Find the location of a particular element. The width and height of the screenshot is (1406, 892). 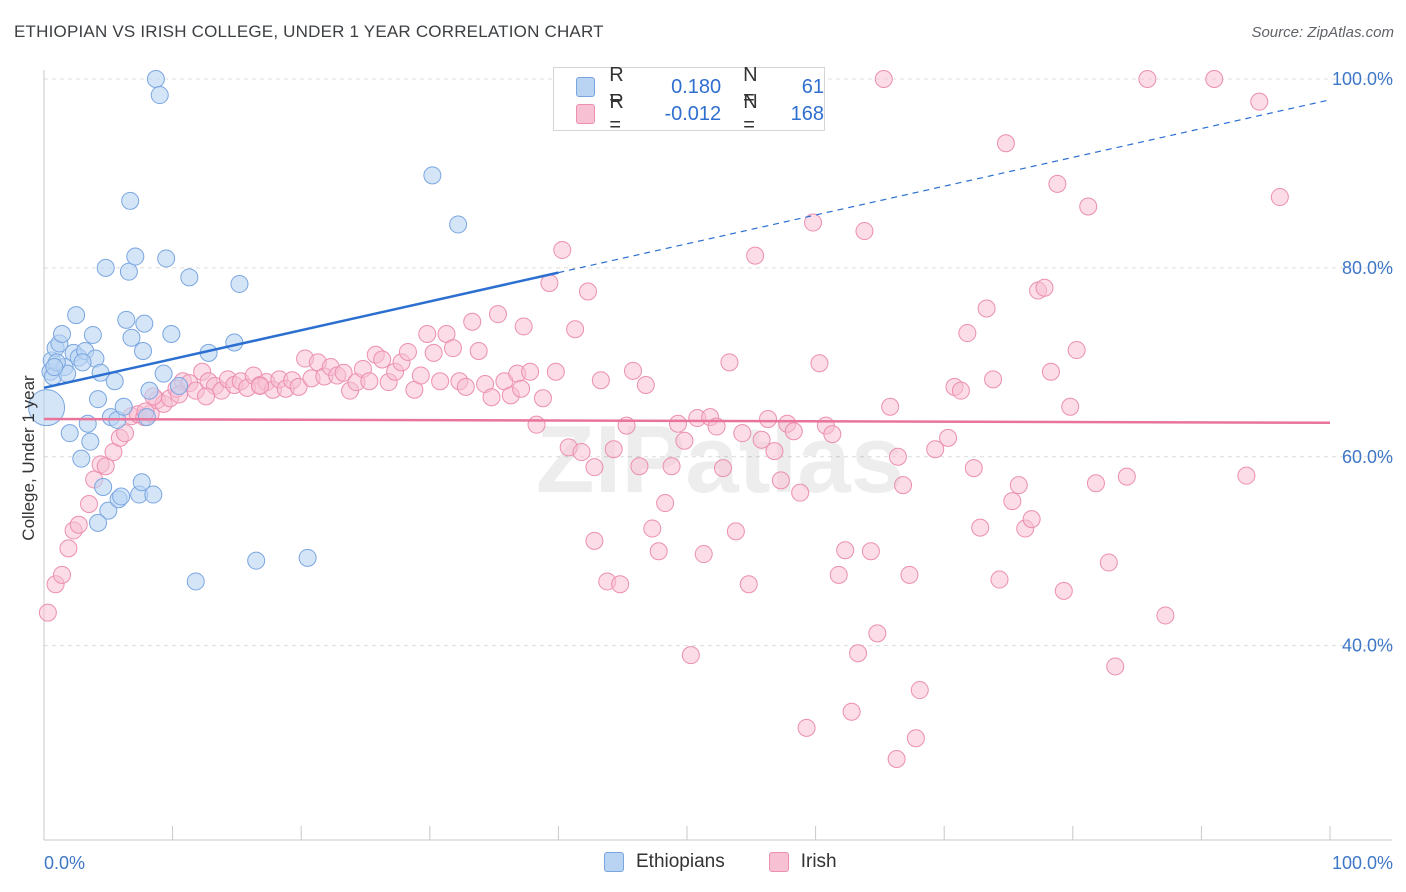

irish-swatch is located at coordinates (586, 114).